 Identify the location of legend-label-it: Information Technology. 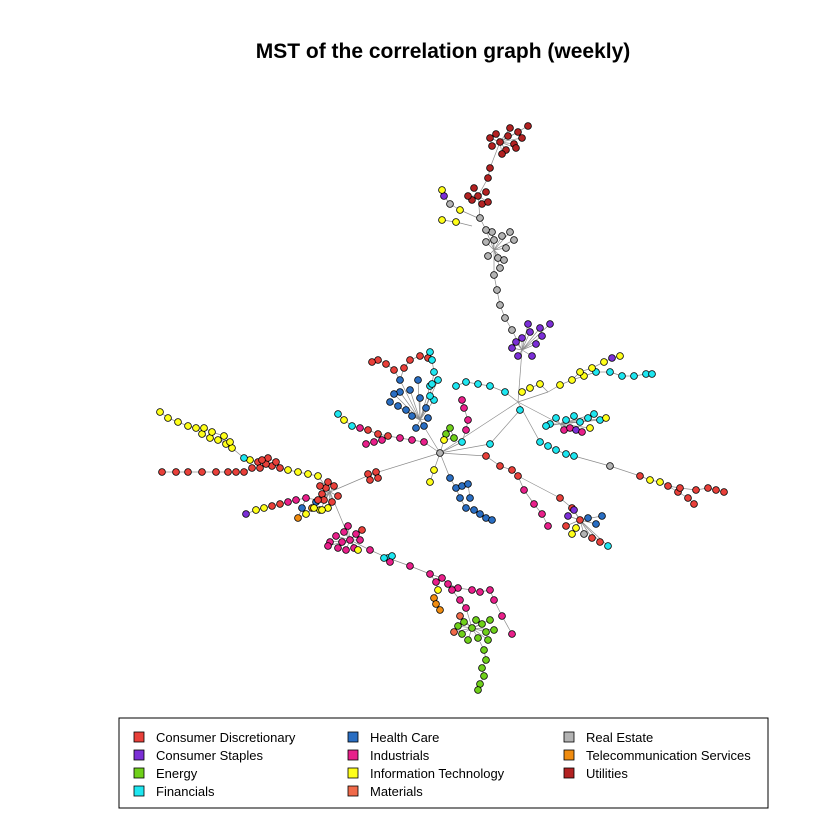
(437, 773).